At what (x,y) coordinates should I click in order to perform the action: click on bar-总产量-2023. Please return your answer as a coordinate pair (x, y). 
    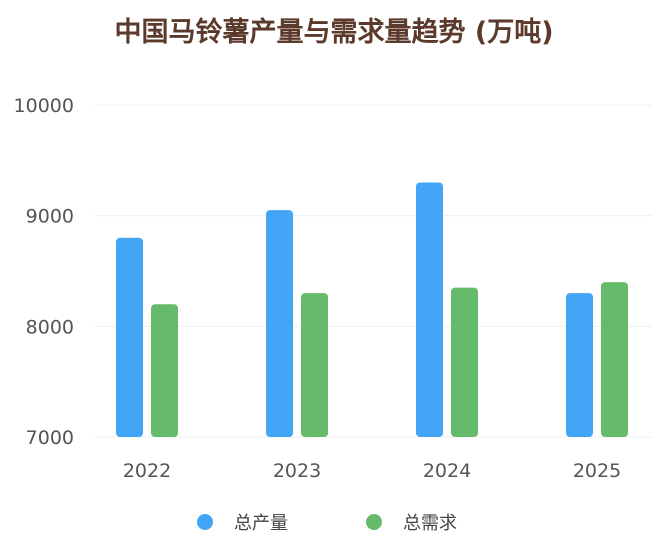
    Looking at the image, I should click on (279, 323).